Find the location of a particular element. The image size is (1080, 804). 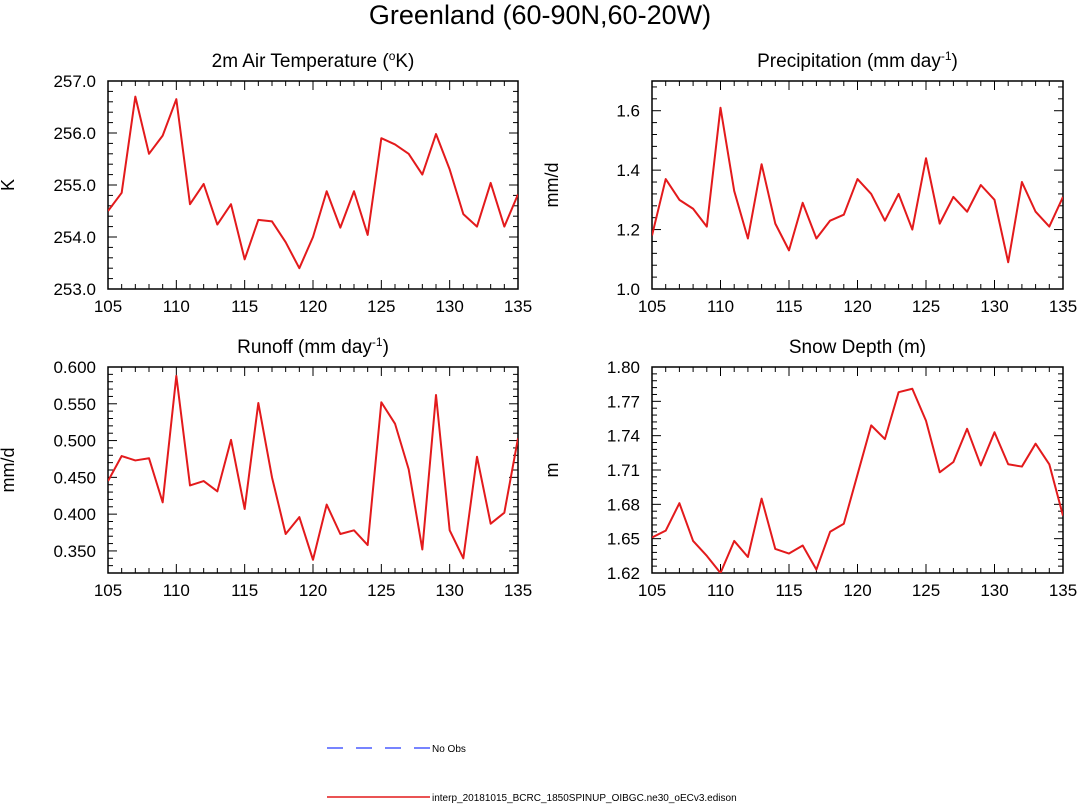

chart-air-temperature-xtick-label: 120 is located at coordinates (313, 306).